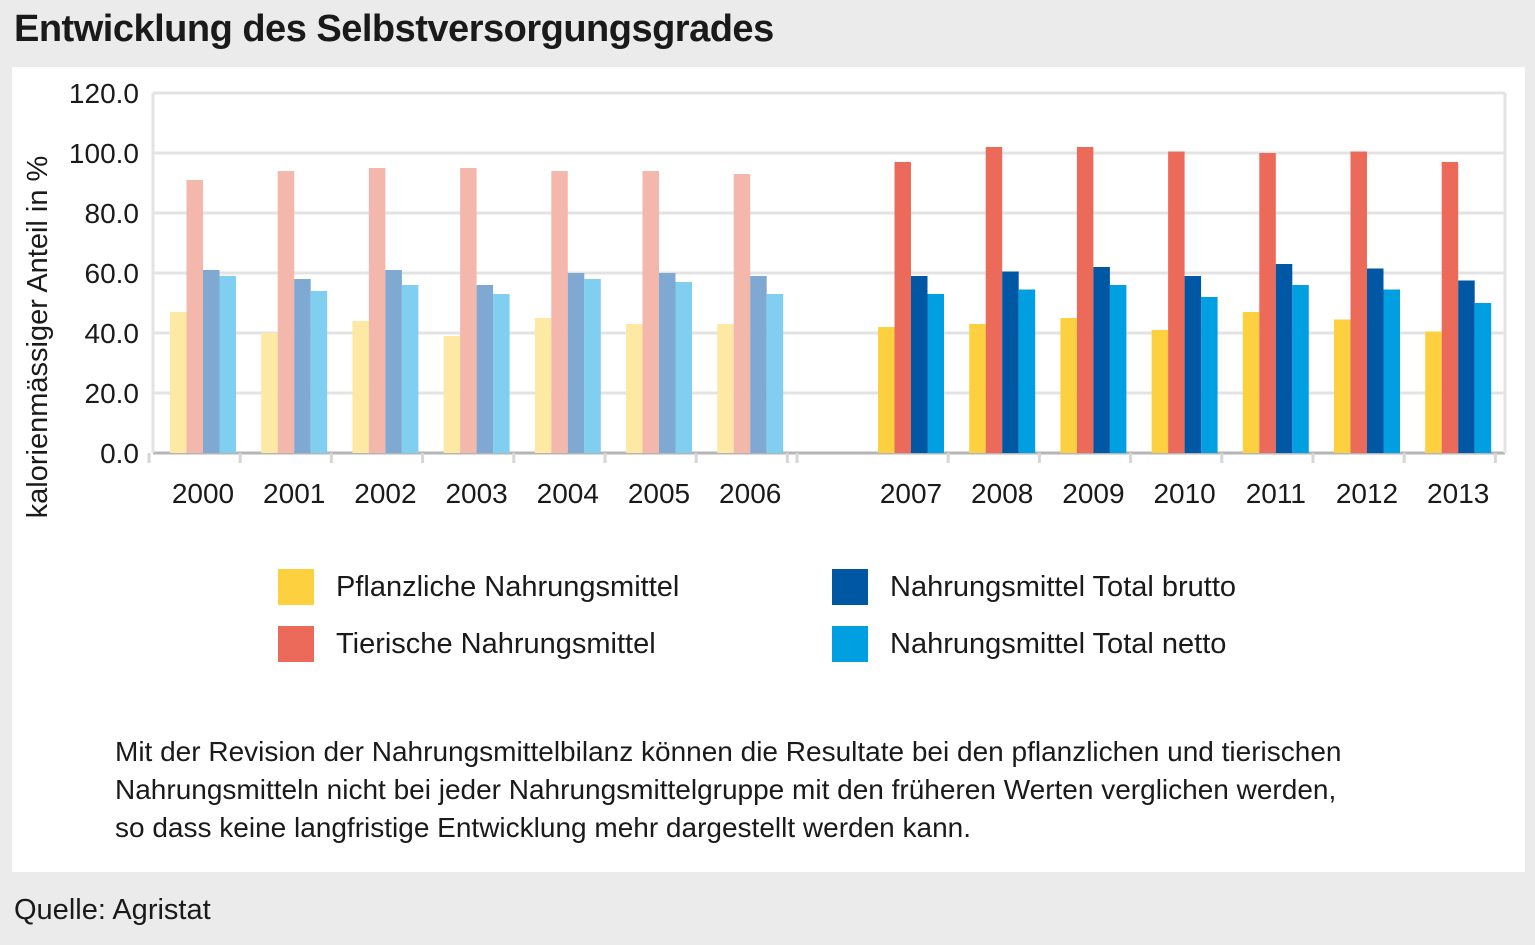  Describe the element at coordinates (112, 273) in the screenshot. I see `y-tick-label: 60.0` at that location.